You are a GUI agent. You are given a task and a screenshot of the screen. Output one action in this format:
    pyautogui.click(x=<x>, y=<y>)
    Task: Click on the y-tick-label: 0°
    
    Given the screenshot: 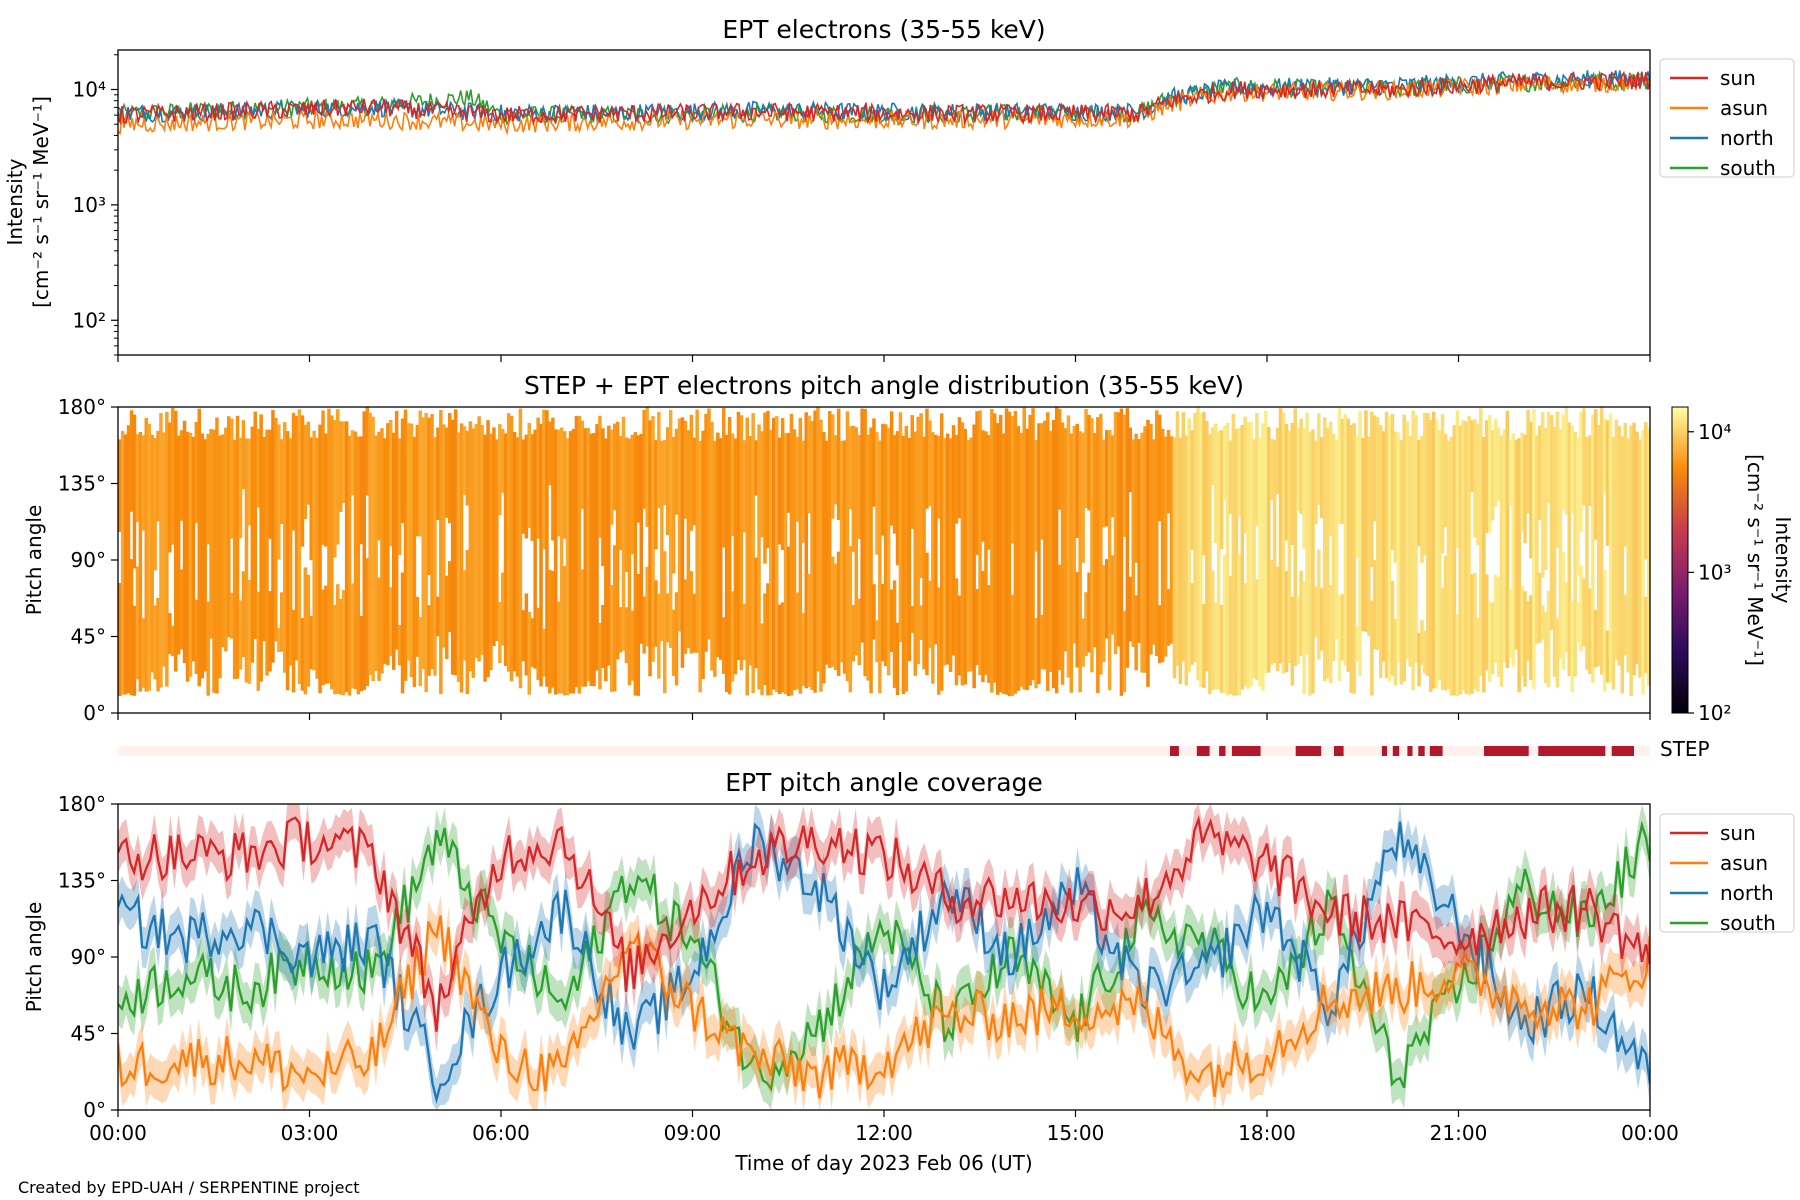 What is the action you would take?
    pyautogui.click(x=94, y=713)
    